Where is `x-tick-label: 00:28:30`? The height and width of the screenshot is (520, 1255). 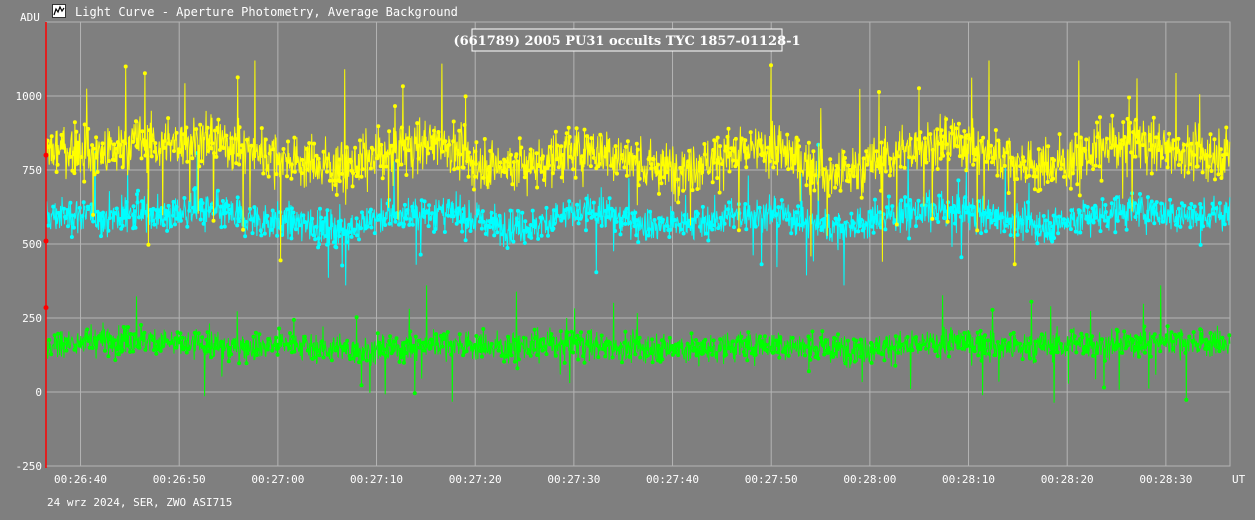 x-tick-label: 00:28:30 is located at coordinates (1165, 479).